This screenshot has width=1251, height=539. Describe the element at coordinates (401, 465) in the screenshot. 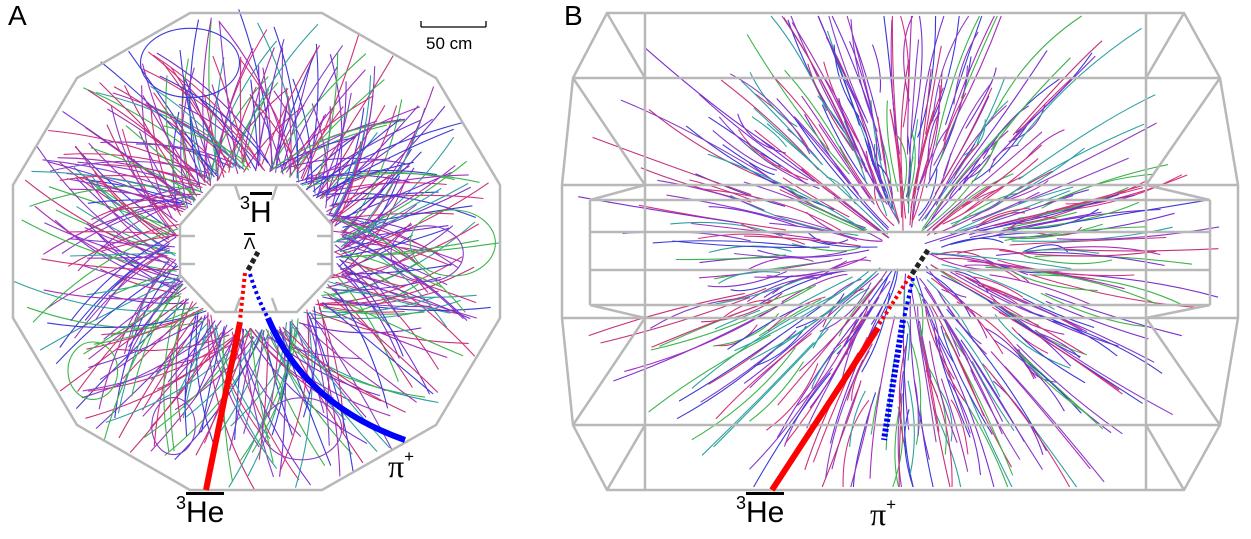

I see `pion-label-a: π+` at that location.